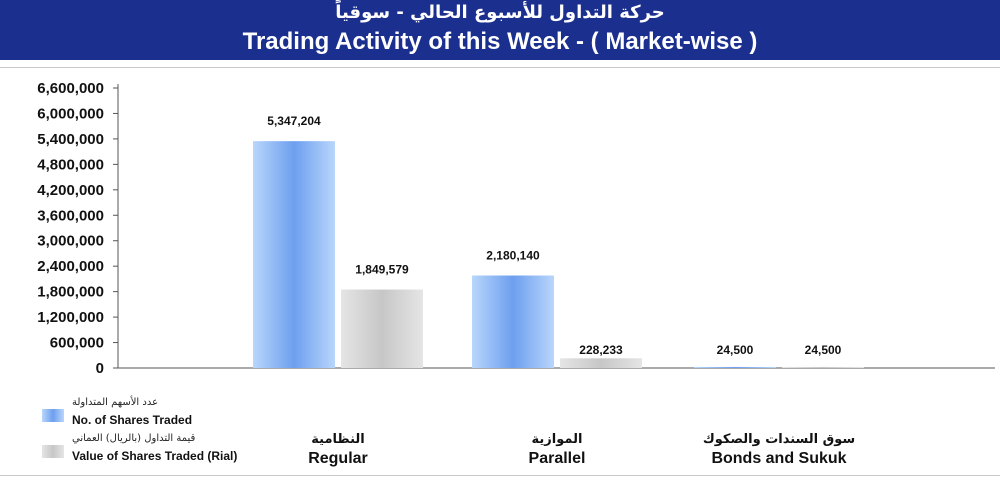  I want to click on data-label: 228,233, so click(601, 350).